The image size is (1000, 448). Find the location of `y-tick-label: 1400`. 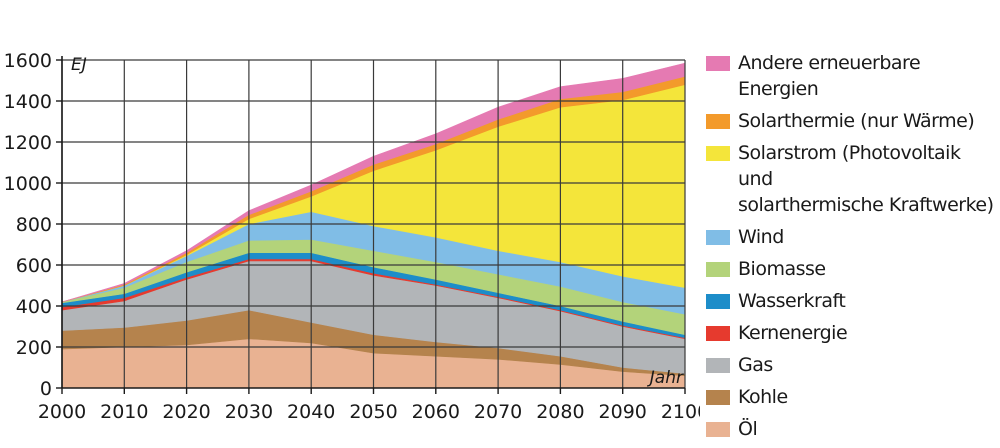

y-tick-label: 1400 is located at coordinates (28, 102).